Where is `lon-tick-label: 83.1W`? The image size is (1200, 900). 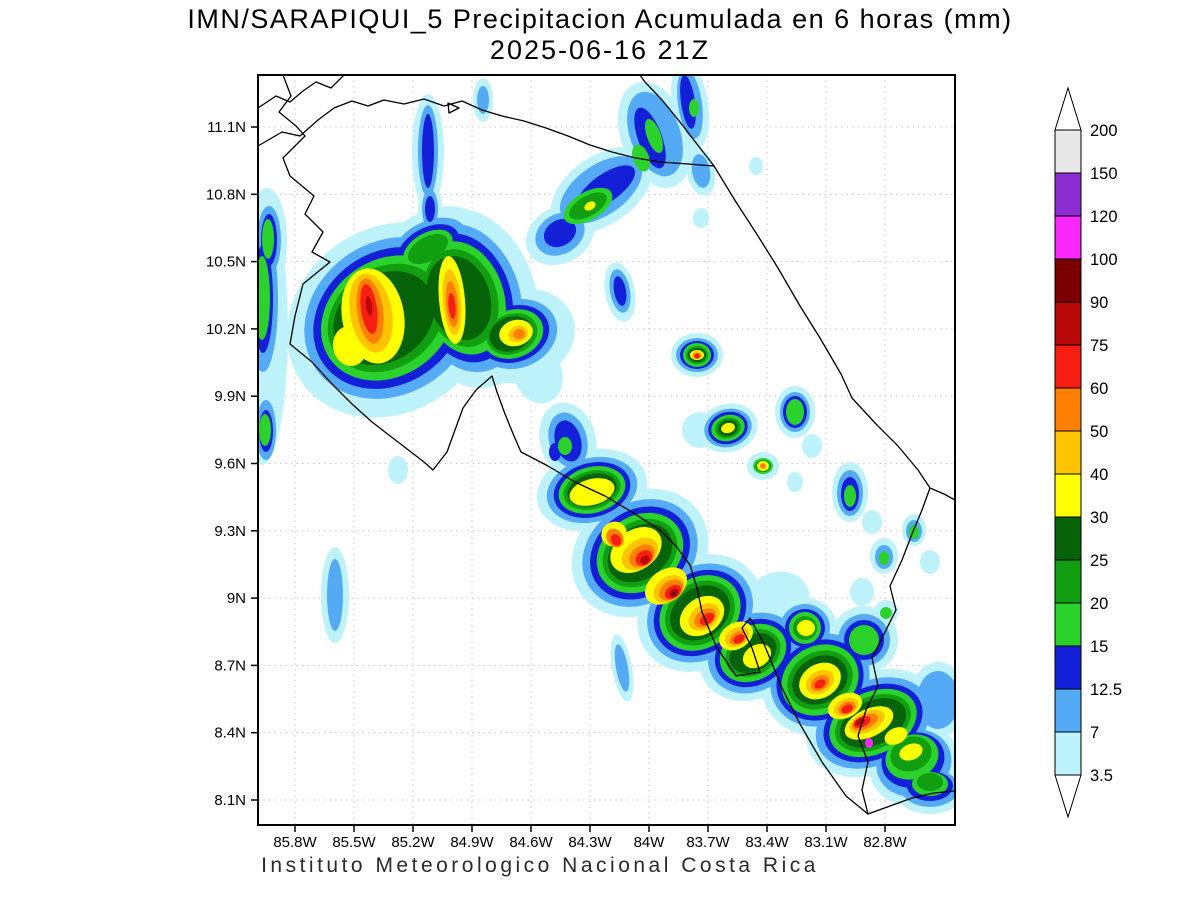
lon-tick-label: 83.1W is located at coordinates (826, 842).